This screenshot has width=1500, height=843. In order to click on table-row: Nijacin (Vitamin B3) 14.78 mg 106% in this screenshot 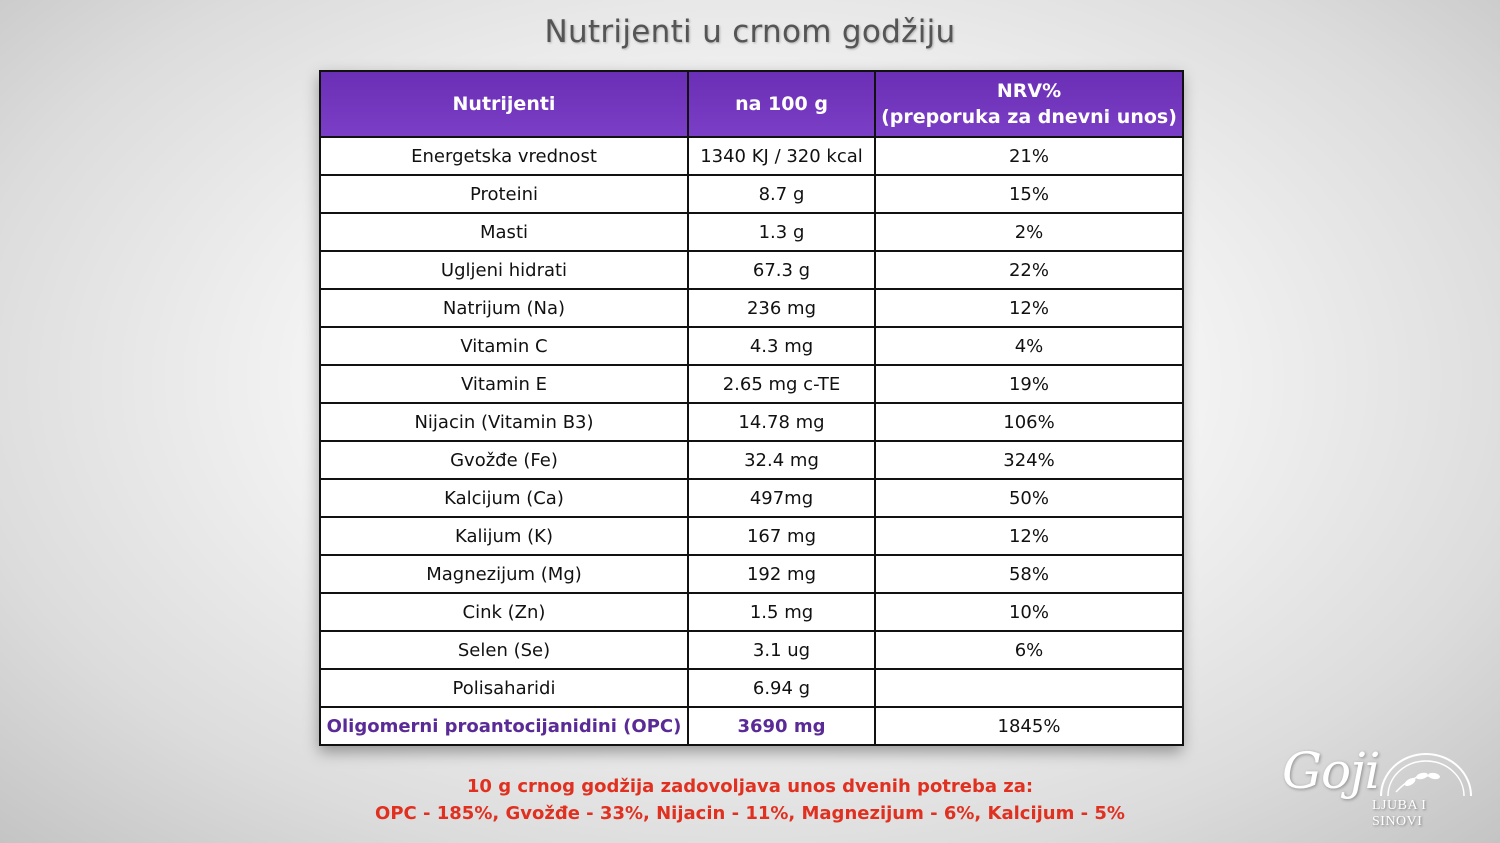, I will do `click(751, 422)`.